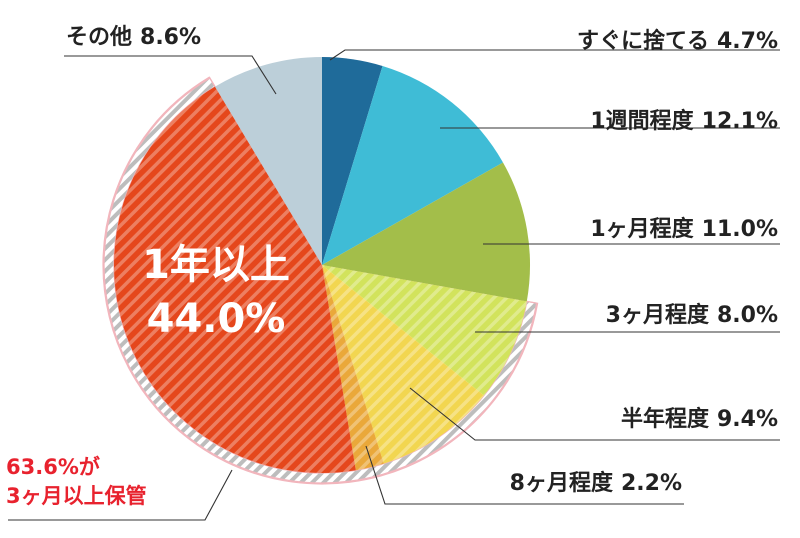 Image resolution: width=800 pixels, height=538 pixels. I want to click on slice-3-11-0-label: 1ヶ月程度 11.0%, so click(684, 229).